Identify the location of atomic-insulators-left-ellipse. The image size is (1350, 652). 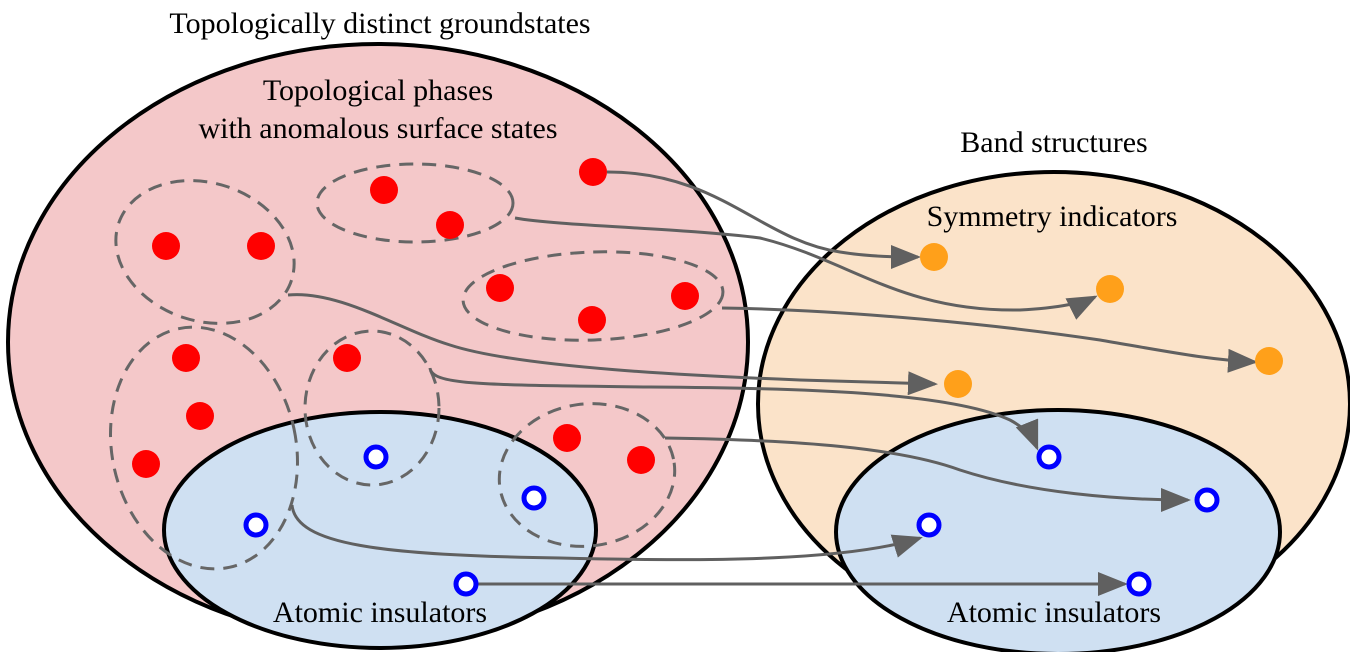
(380, 530).